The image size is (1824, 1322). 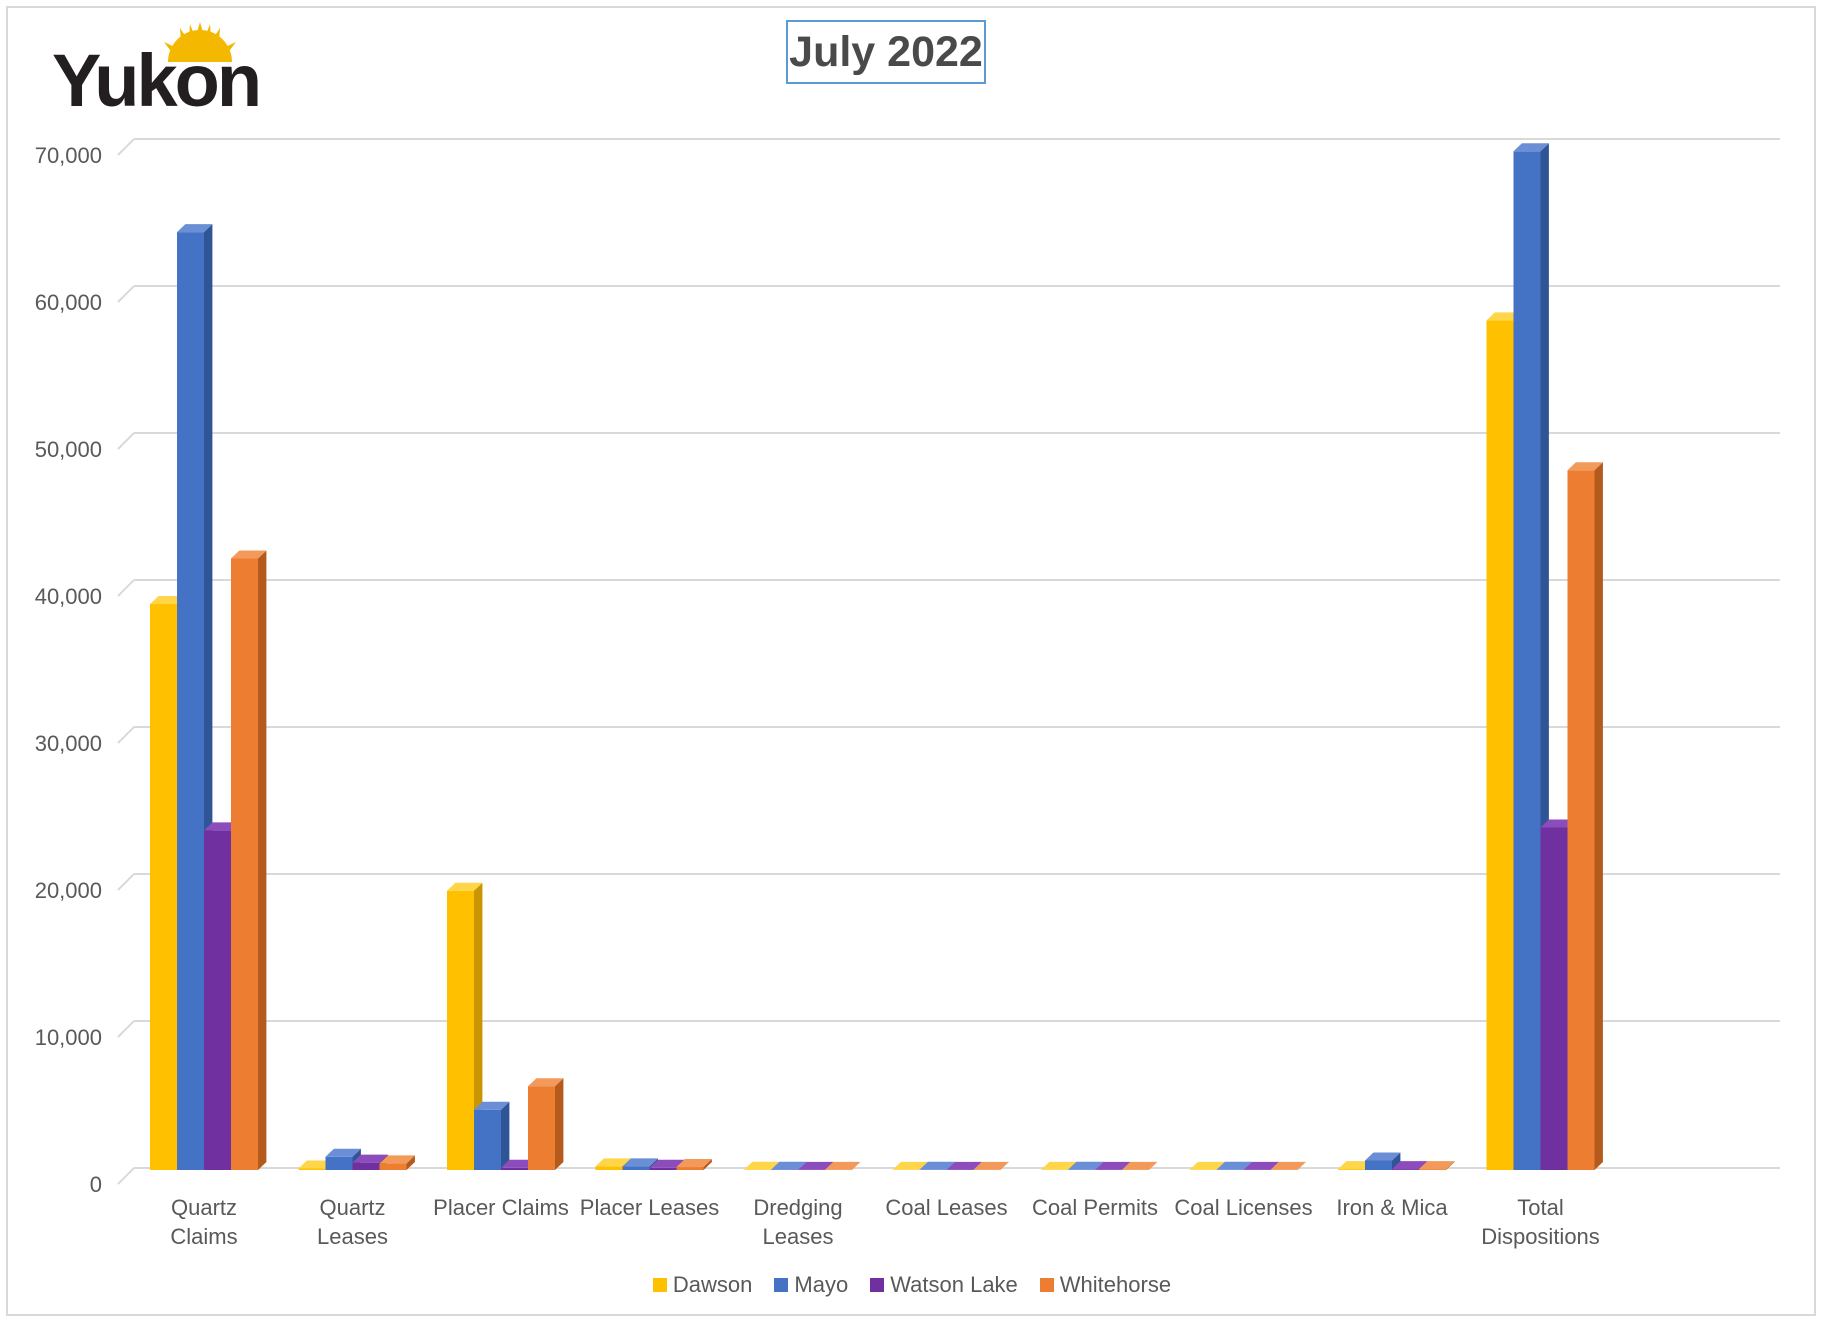 I want to click on x-tick-label: Dredging, so click(x=797, y=1207).